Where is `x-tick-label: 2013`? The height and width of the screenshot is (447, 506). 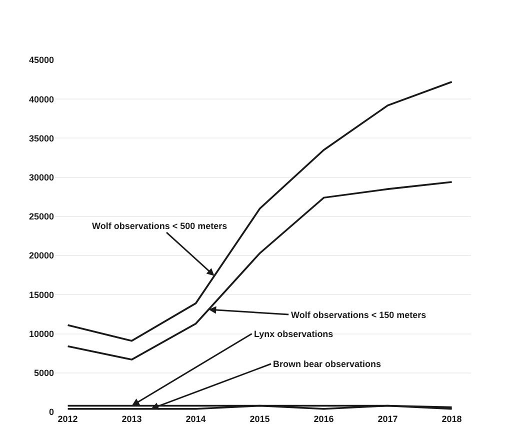
x-tick-label: 2013 is located at coordinates (132, 419).